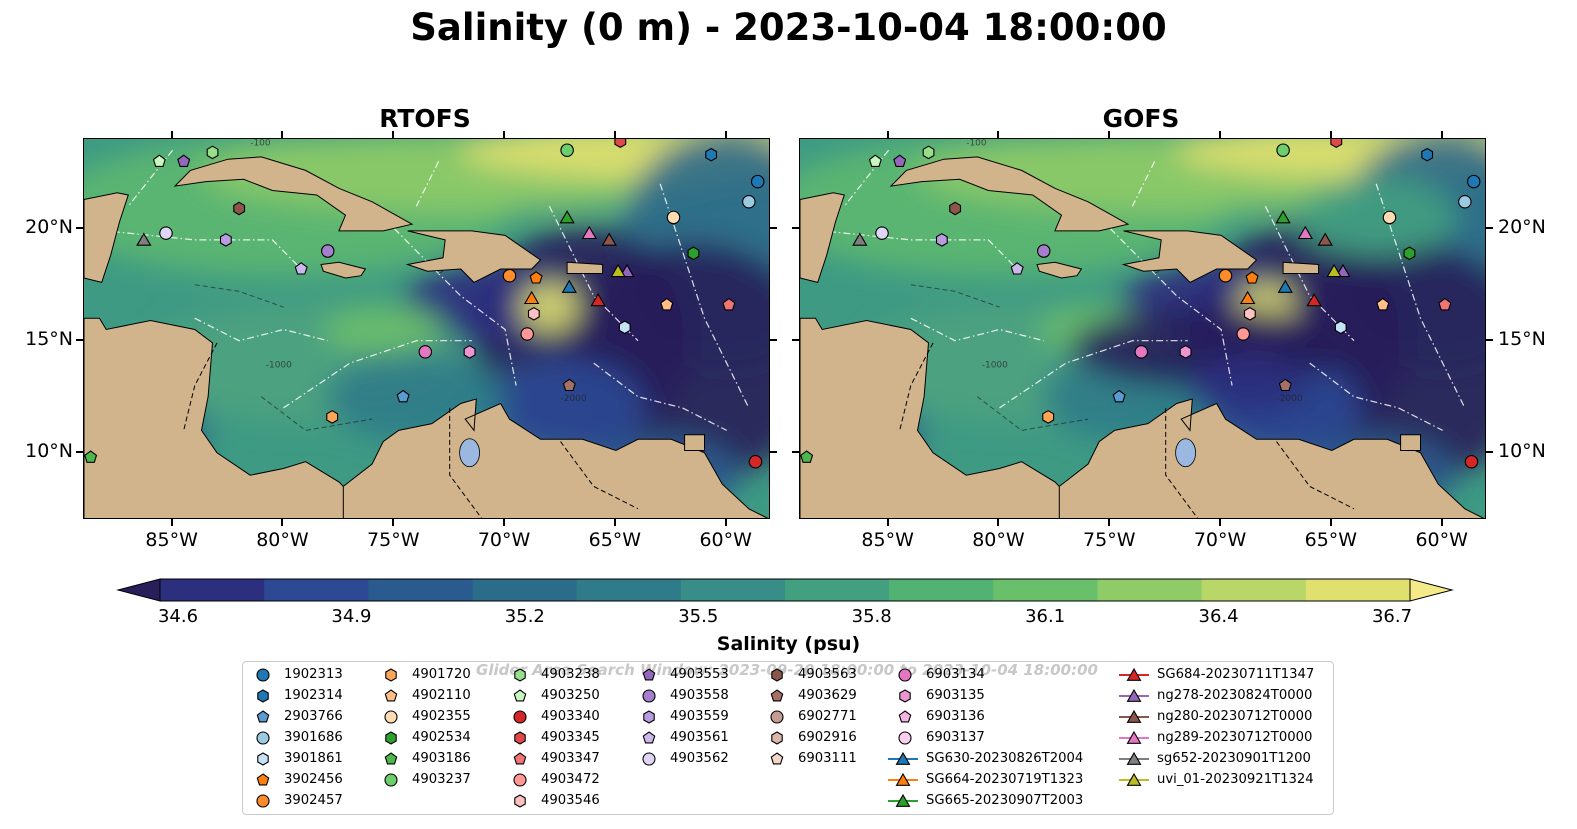 The width and height of the screenshot is (1577, 829). I want to click on legend-item-label: 4903186, so click(441, 758).